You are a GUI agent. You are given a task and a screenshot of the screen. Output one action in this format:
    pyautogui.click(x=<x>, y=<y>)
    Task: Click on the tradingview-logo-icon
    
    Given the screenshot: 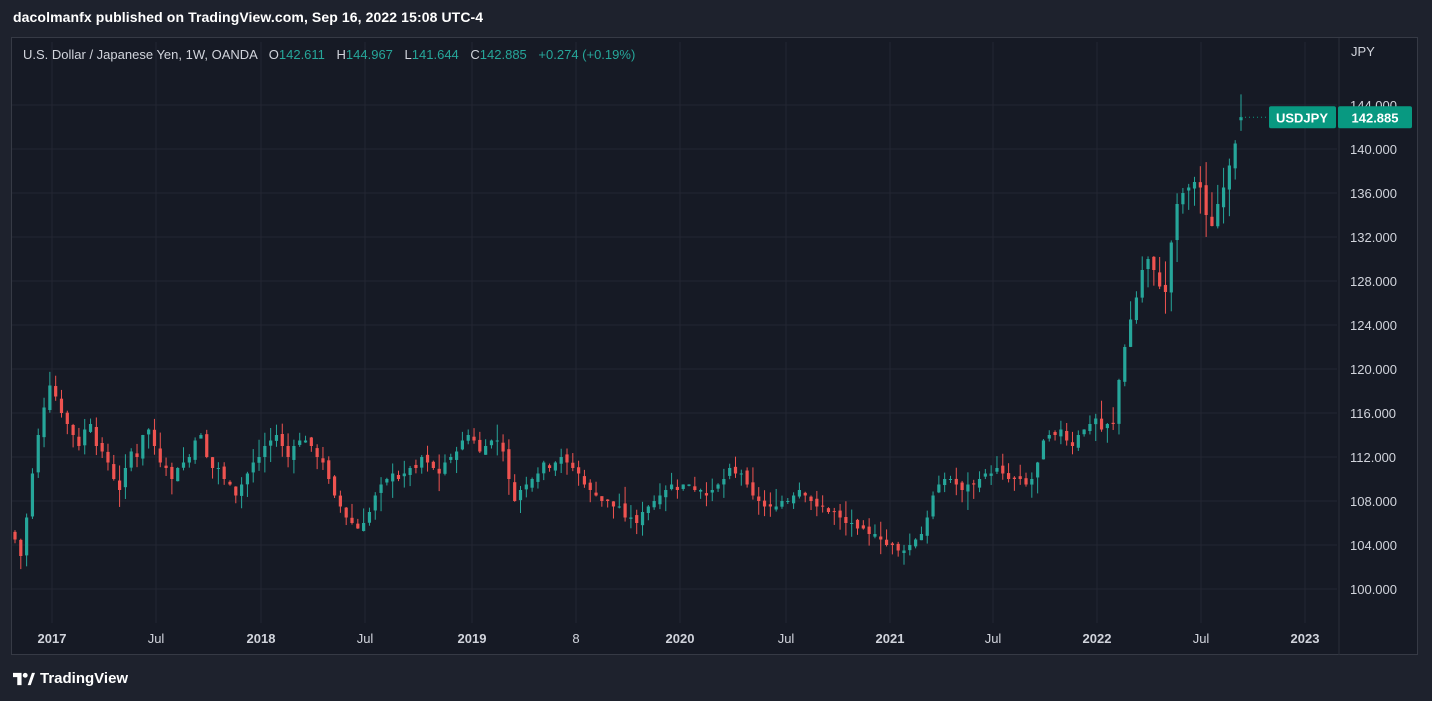 What is the action you would take?
    pyautogui.click(x=24, y=678)
    